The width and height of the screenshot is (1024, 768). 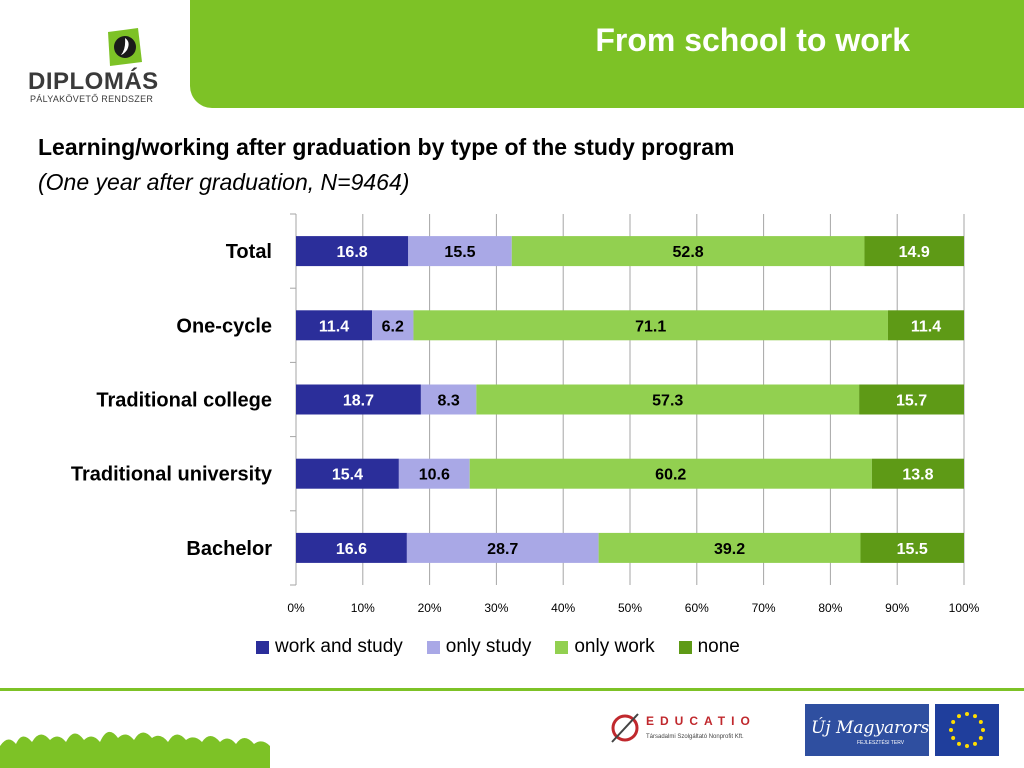 I want to click on header-band, so click(x=607, y=54).